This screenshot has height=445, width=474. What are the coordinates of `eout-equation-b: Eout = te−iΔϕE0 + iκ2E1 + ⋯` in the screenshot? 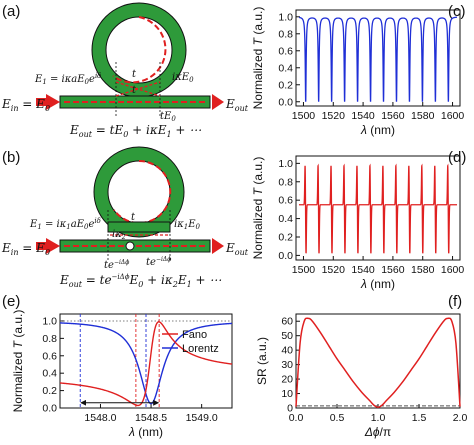 It's located at (140, 281).